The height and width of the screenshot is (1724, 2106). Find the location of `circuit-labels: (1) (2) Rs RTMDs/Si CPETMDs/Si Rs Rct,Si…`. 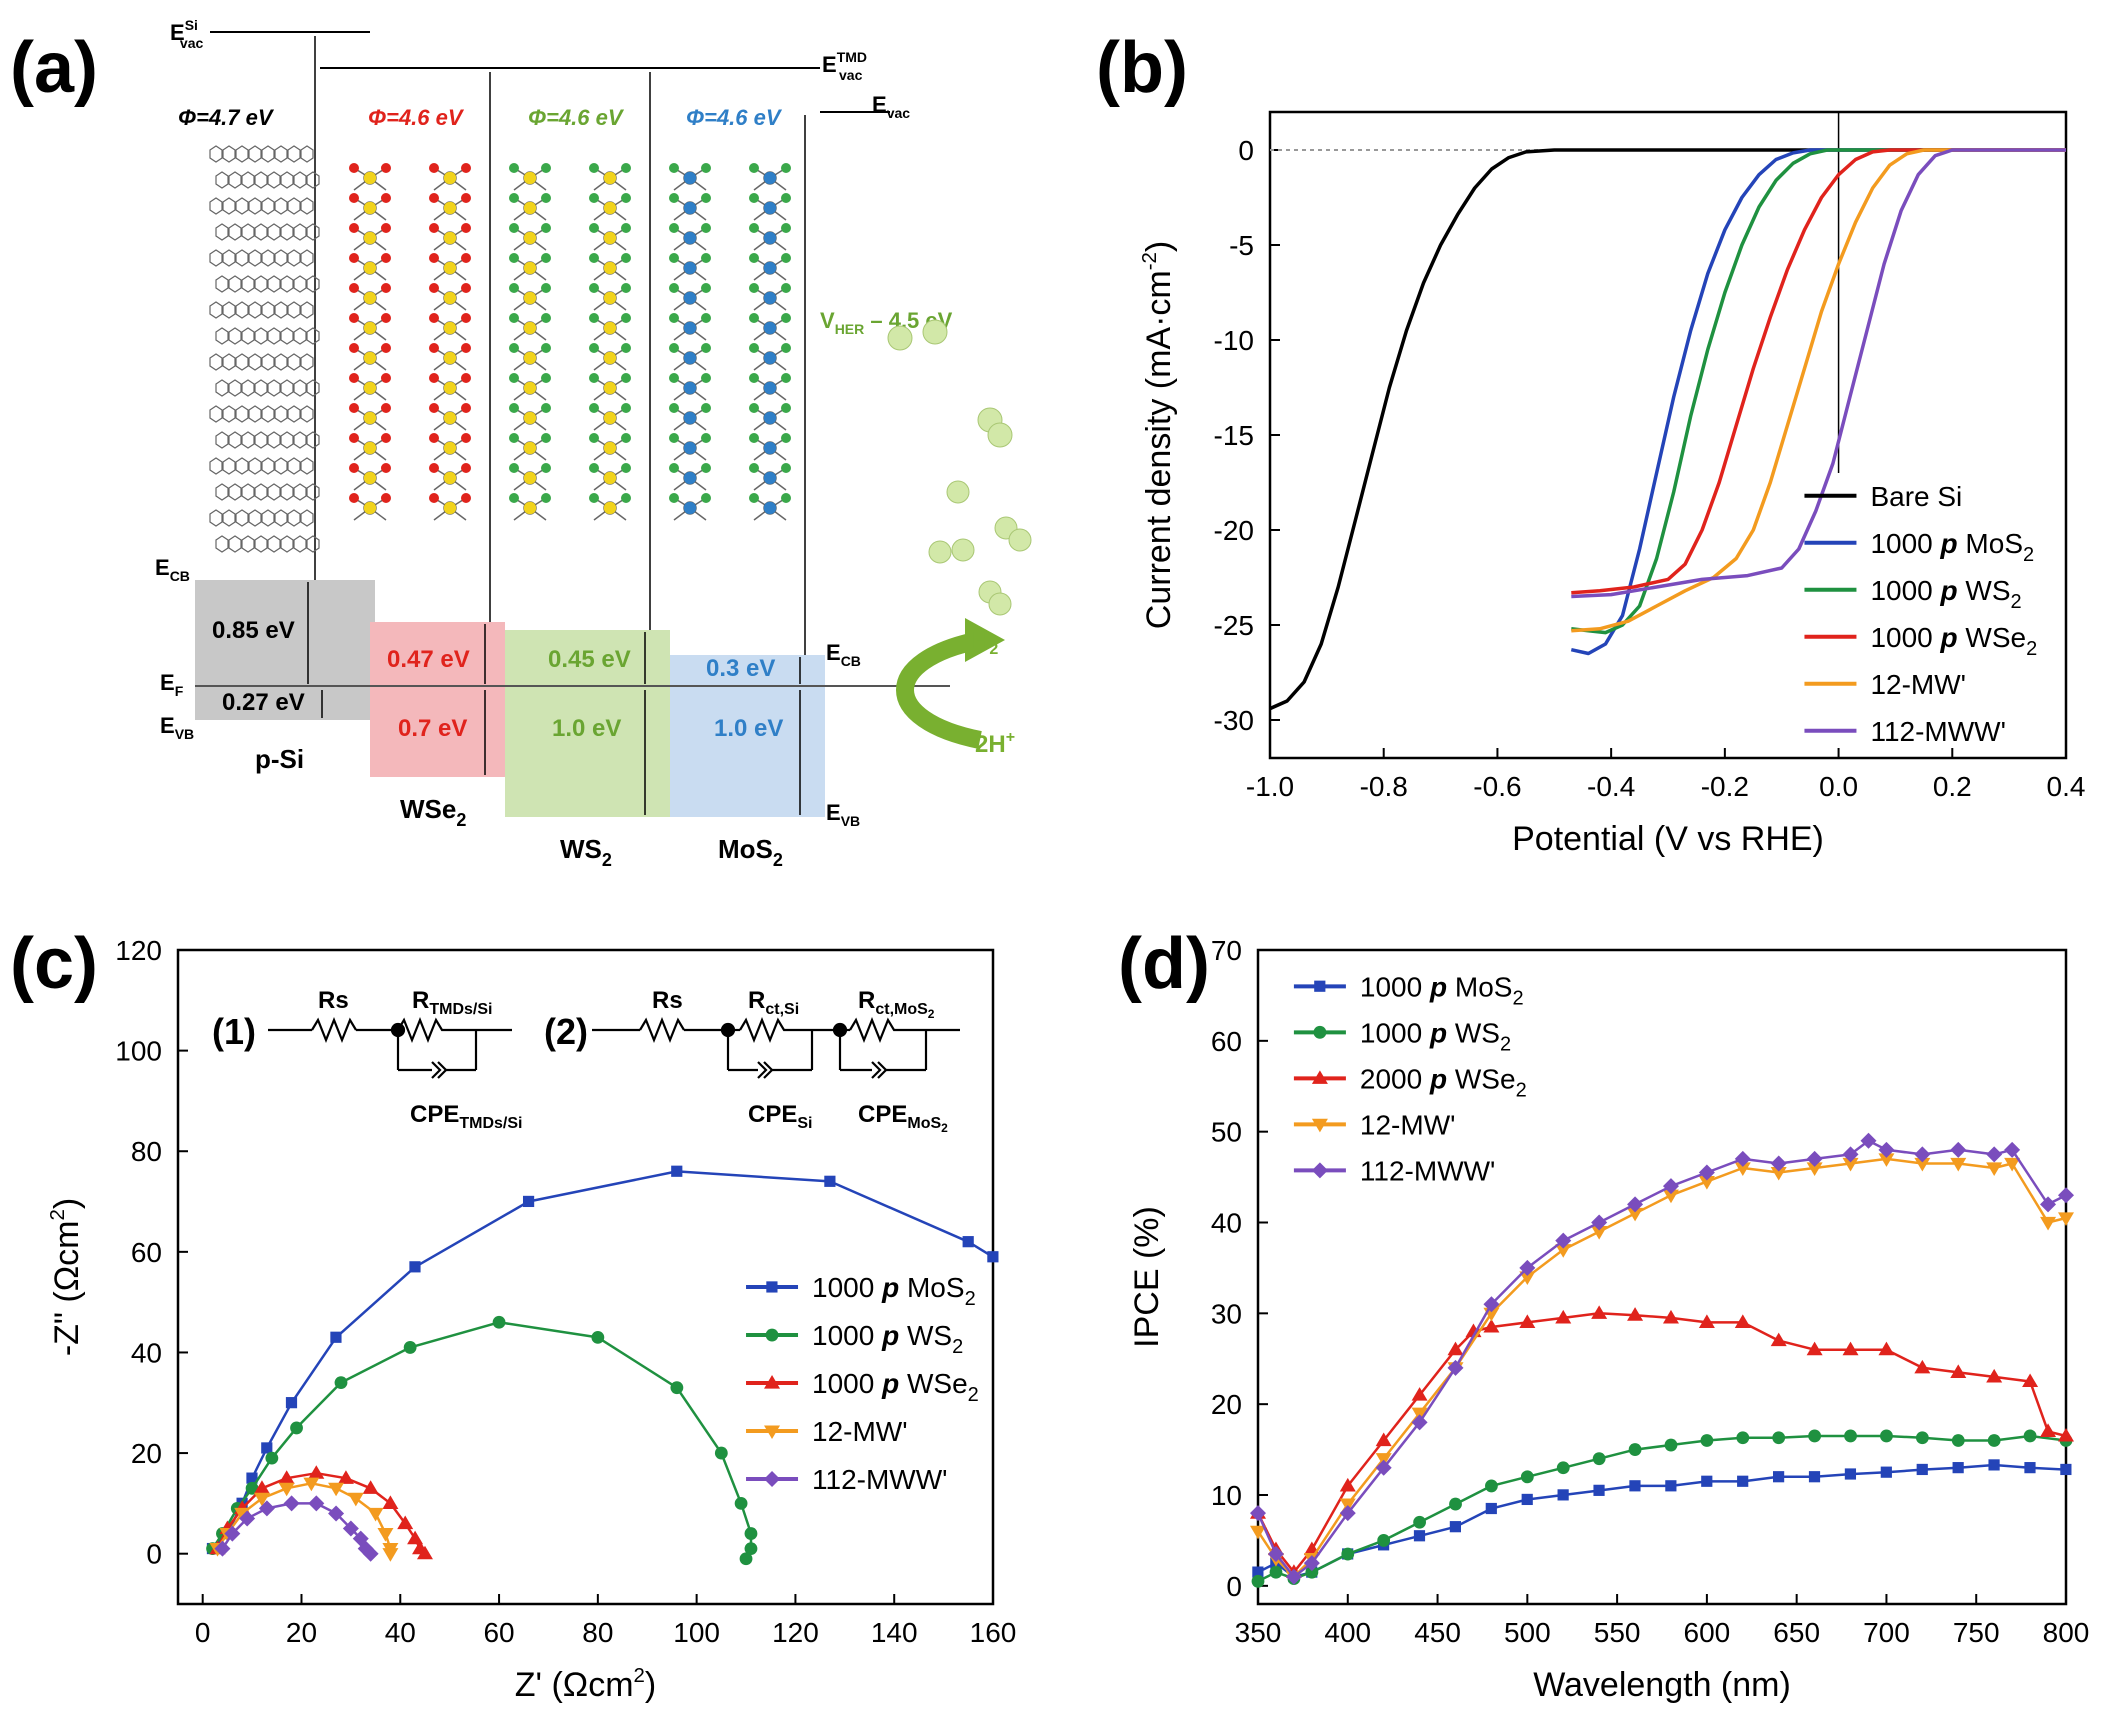

circuit-labels: (1) (2) Rs RTMDs/Si CPETMDs/Si Rs Rct,Si… is located at coordinates (580, 1061).